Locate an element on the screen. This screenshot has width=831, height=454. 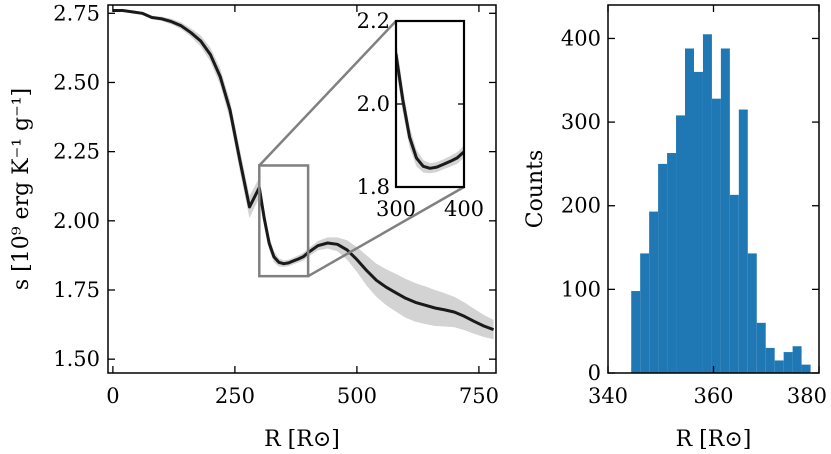
inset-x-tick-label: 400 is located at coordinates (464, 209).